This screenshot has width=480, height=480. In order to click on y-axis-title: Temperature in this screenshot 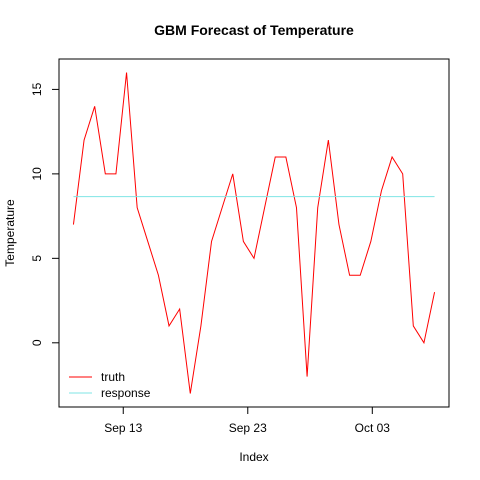, I will do `click(10, 233)`.